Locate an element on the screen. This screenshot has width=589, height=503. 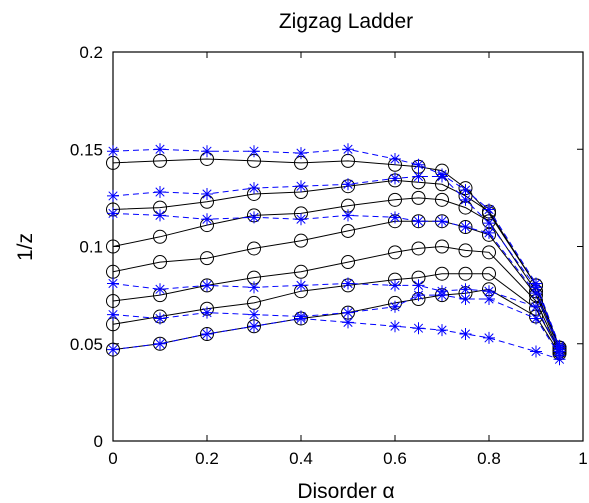
y-tick-label: 0.15 is located at coordinates (86, 149).